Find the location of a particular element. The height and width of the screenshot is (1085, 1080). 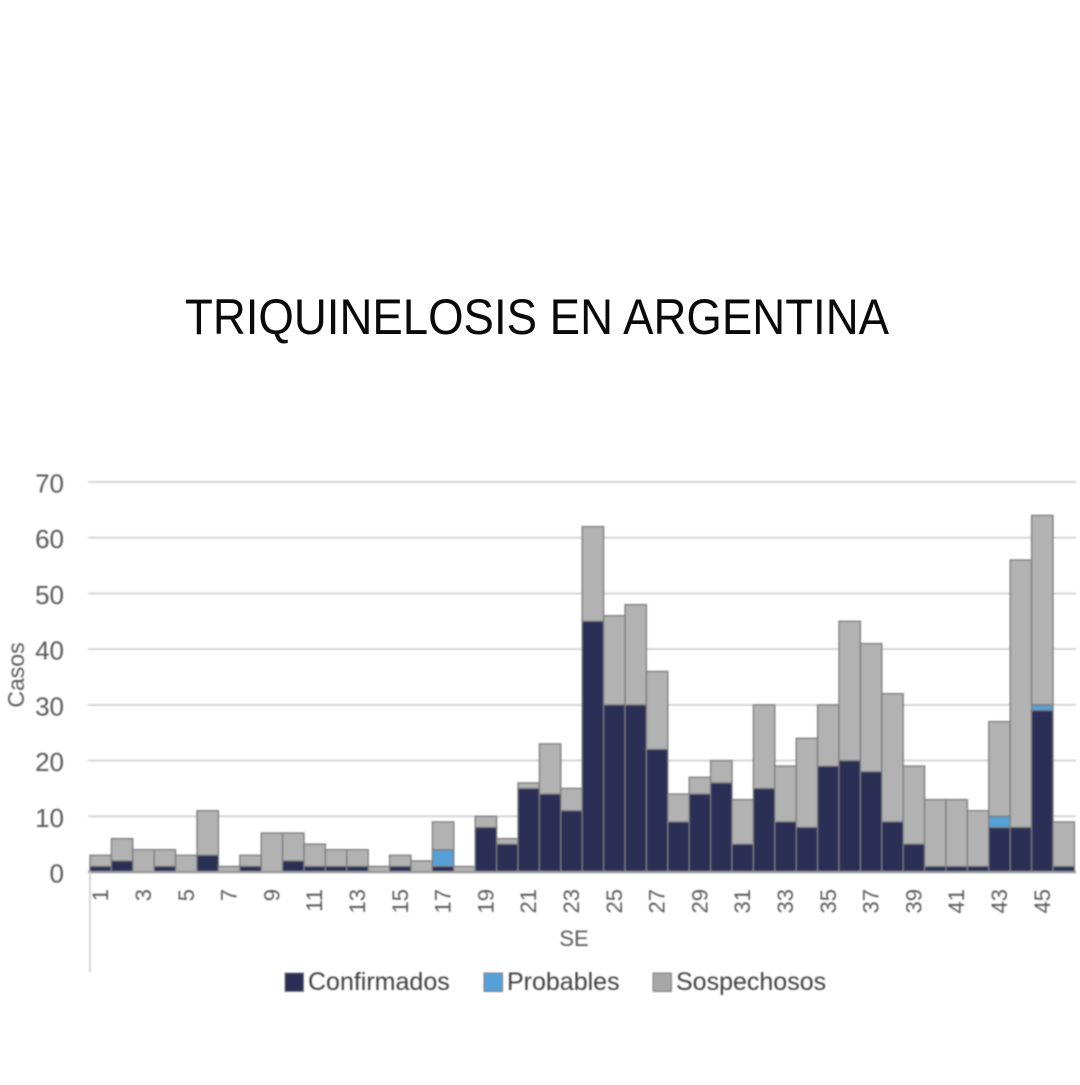

svg-text: 9 is located at coordinates (271, 895).